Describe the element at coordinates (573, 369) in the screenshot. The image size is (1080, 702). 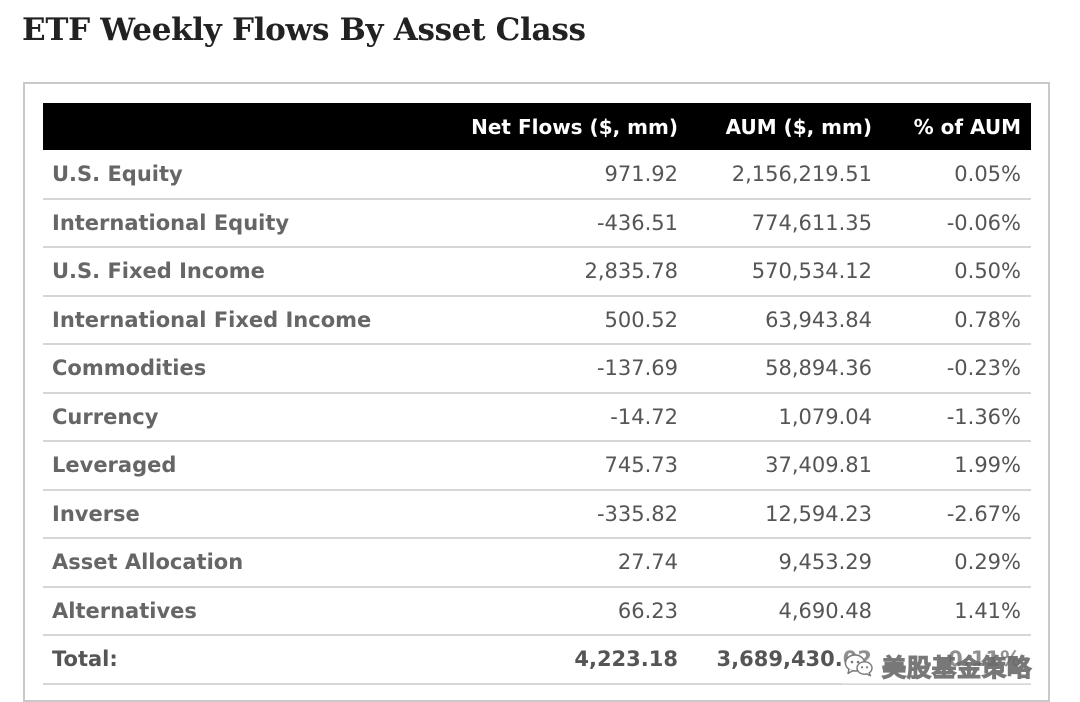
I see `net-flows-cell: -137.69` at that location.